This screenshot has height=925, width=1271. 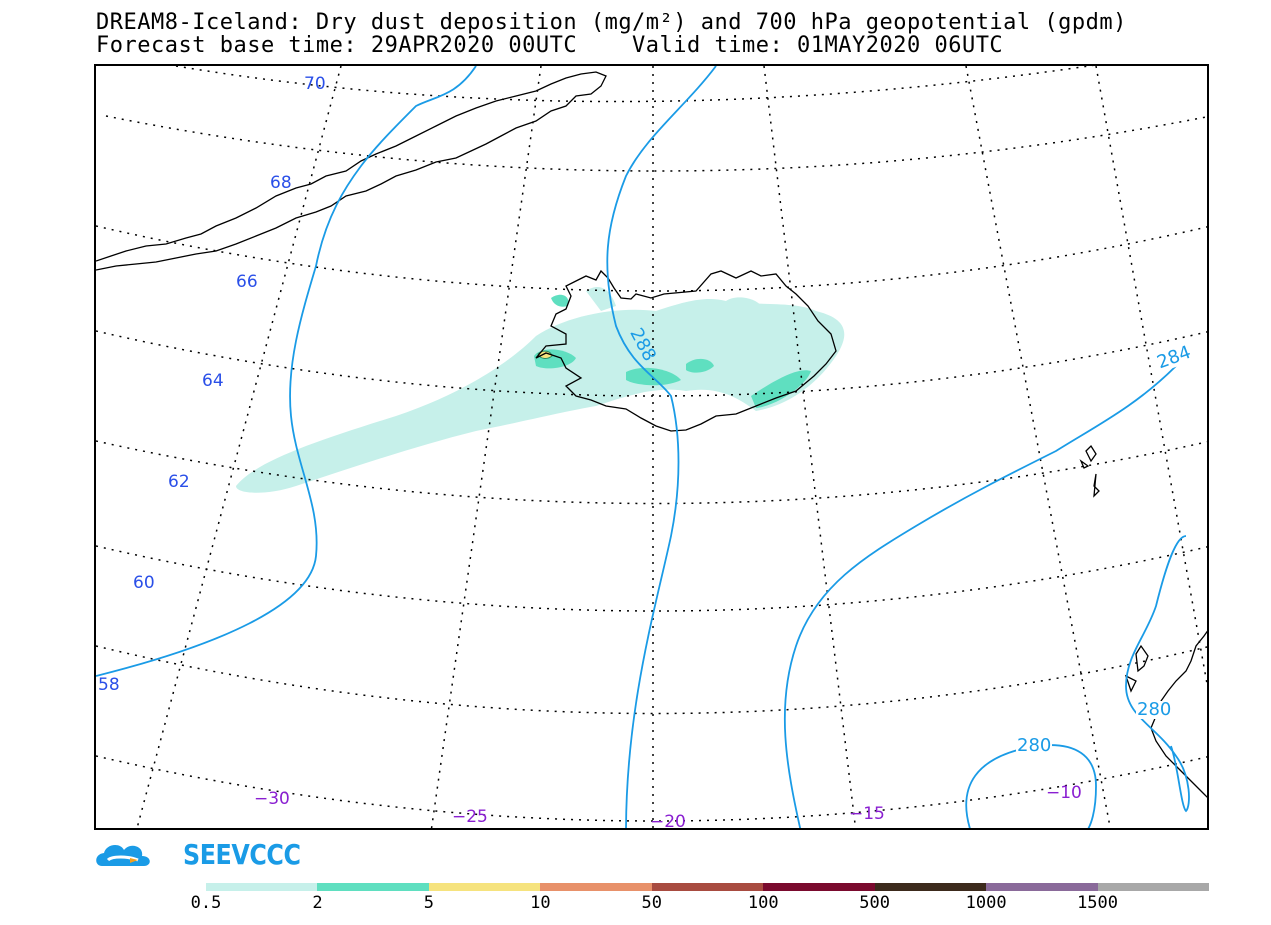 What do you see at coordinates (242, 854) in the screenshot?
I see `logo-text: SEEVCCC` at bounding box center [242, 854].